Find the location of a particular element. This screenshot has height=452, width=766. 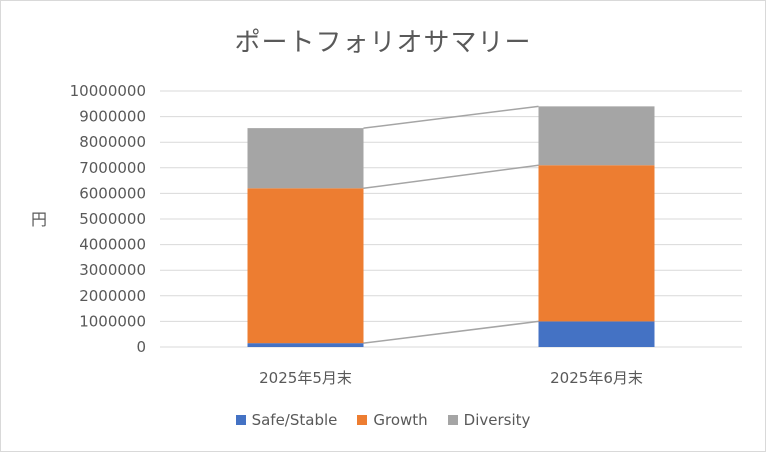

y-tick-label: 9000000 is located at coordinates (112, 117).